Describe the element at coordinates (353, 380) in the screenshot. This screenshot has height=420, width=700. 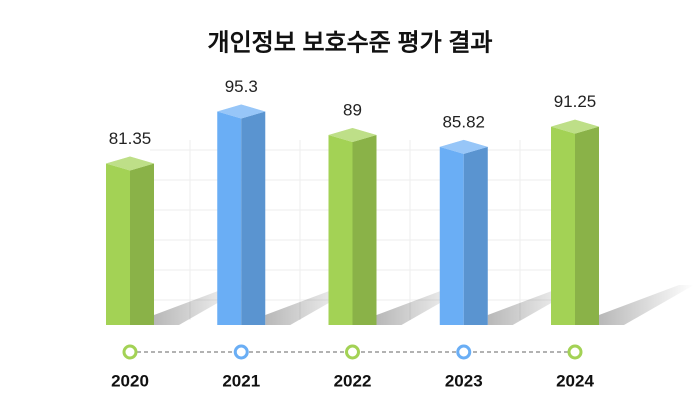
I see `x-tick-label: 2022` at that location.